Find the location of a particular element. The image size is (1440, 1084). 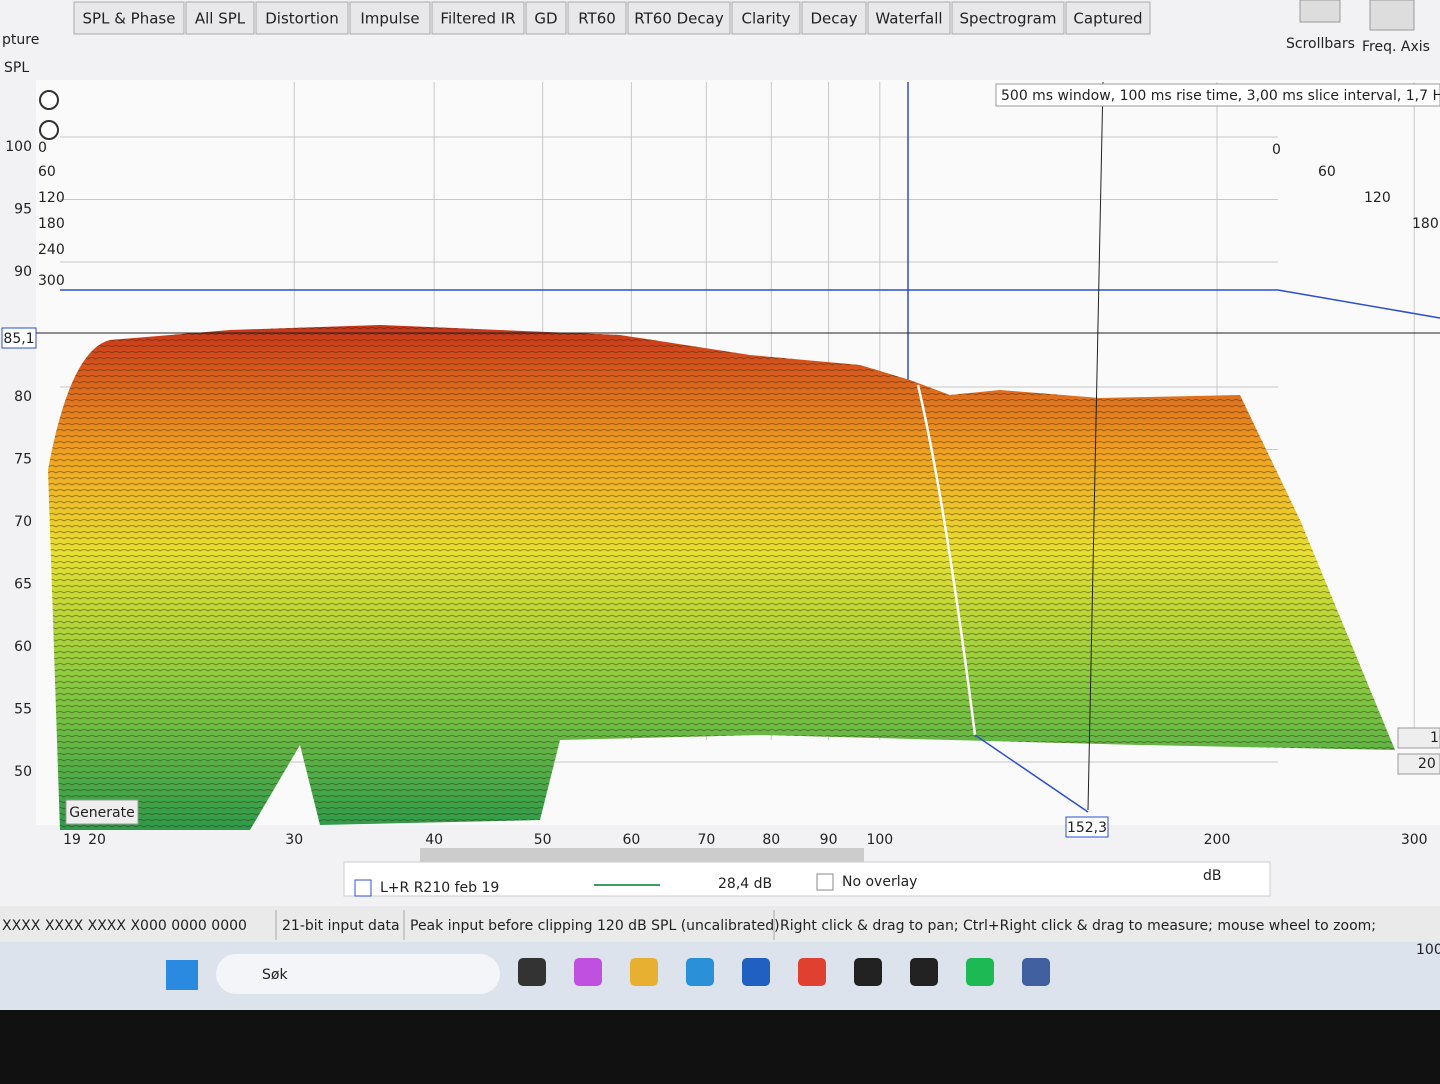

x-tick-label: 40 is located at coordinates (434, 840).